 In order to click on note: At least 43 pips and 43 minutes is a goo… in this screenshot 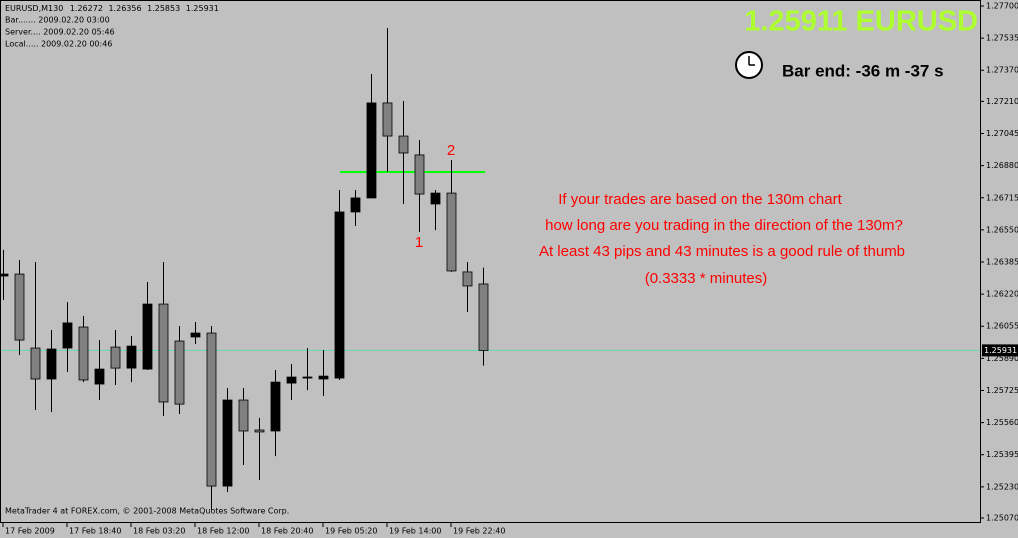, I will do `click(722, 251)`.